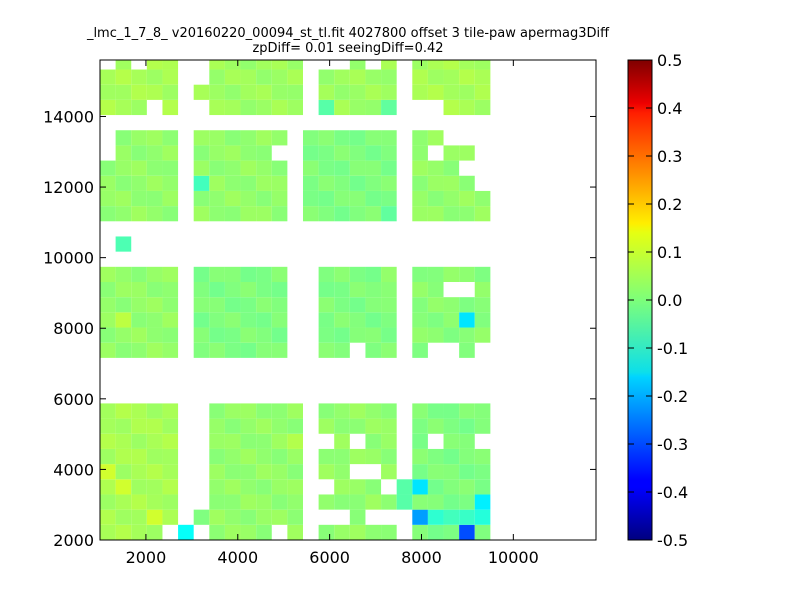  What do you see at coordinates (73, 469) in the screenshot?
I see `y-tick-label: 4000` at bounding box center [73, 469].